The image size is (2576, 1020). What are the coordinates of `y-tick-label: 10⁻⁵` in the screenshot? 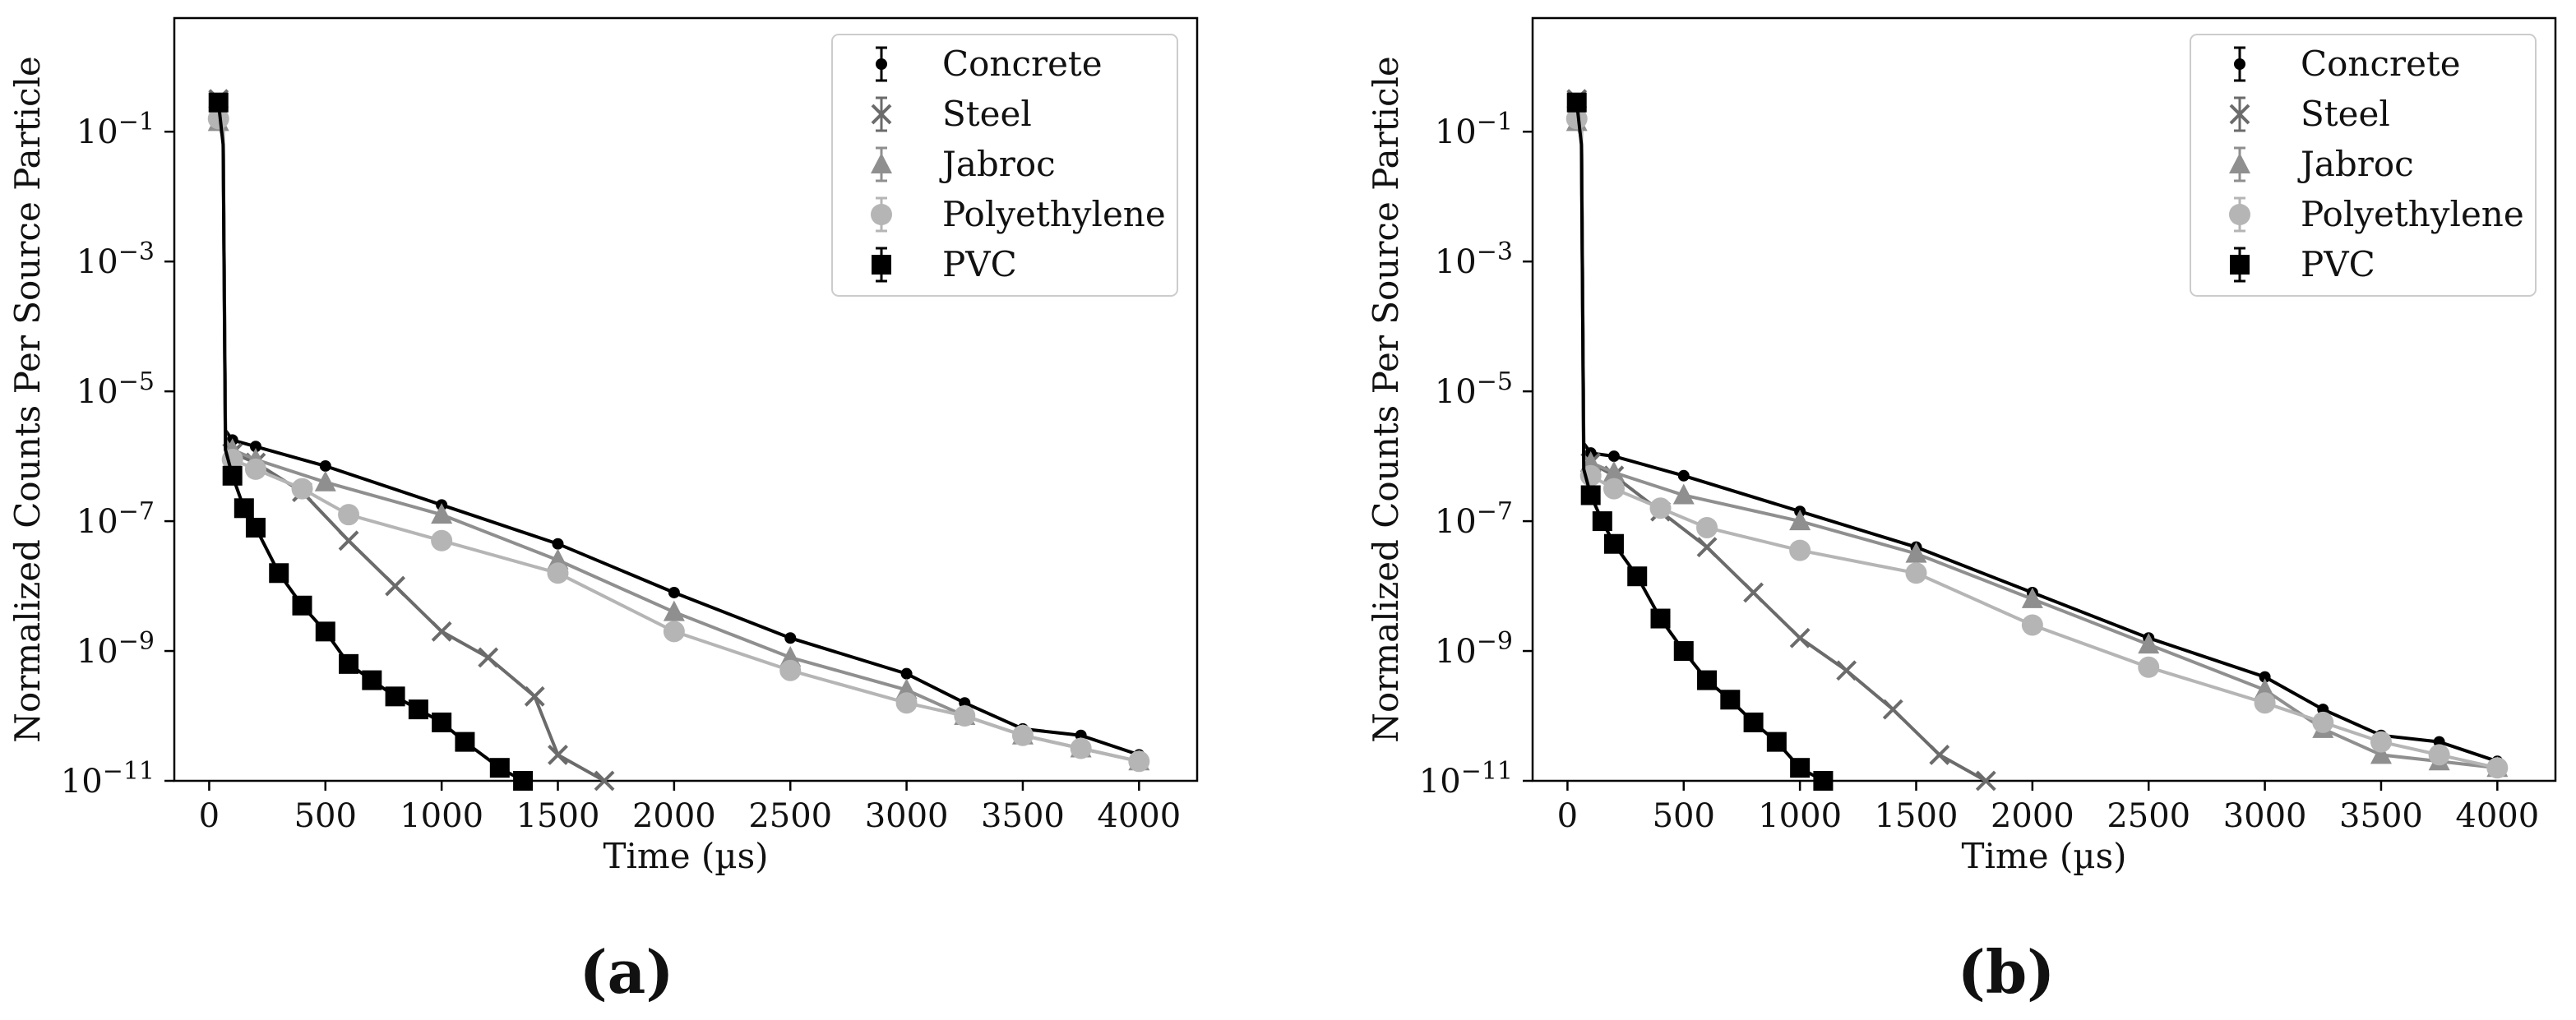 It's located at (1474, 389).